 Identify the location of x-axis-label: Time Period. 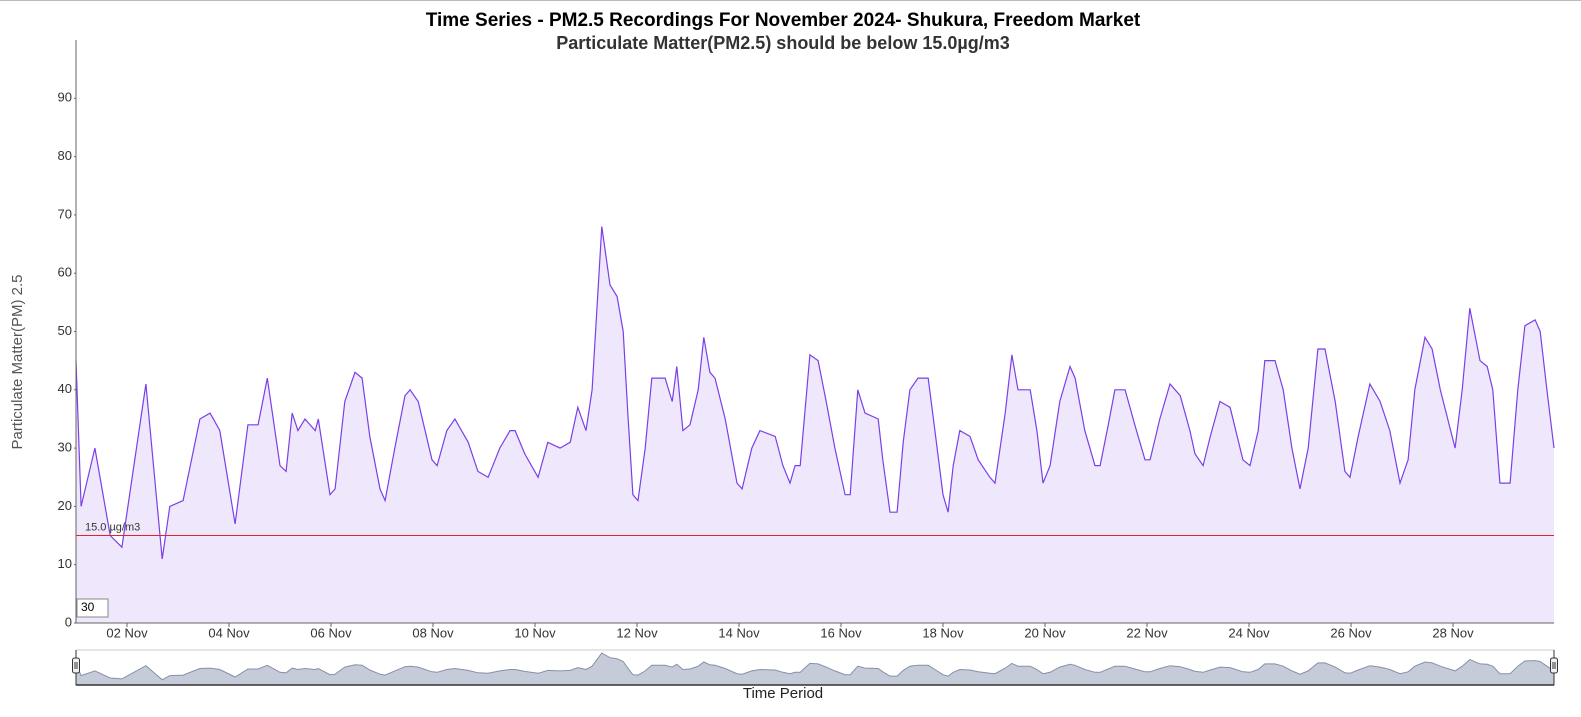
(783, 693).